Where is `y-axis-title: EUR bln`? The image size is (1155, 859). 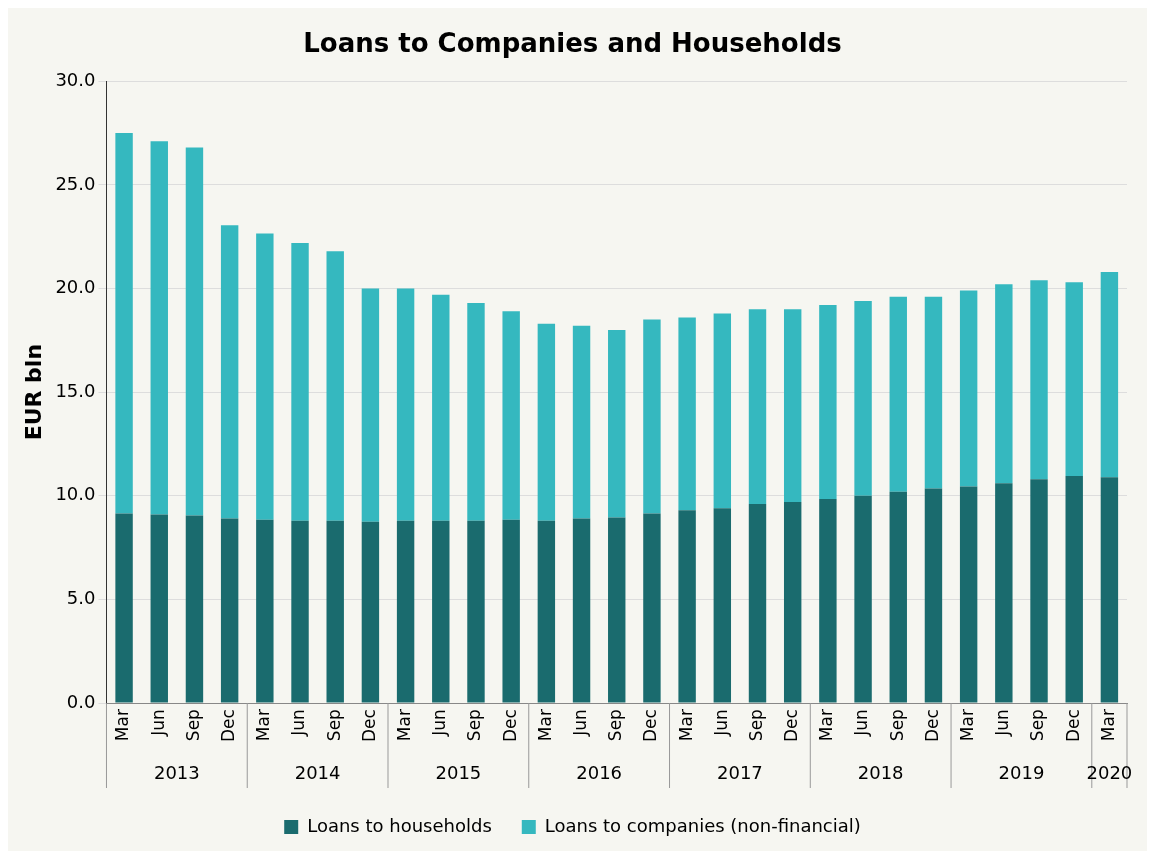 y-axis-title: EUR bln is located at coordinates (33, 392).